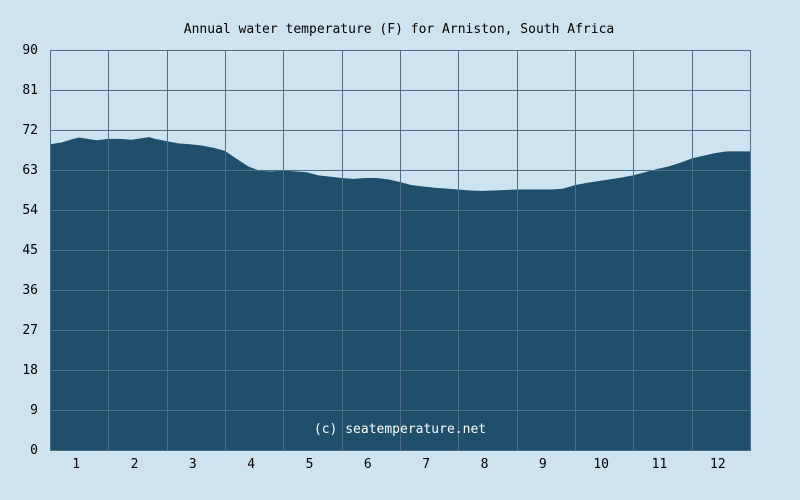 The width and height of the screenshot is (800, 500). What do you see at coordinates (34, 410) in the screenshot?
I see `y-tick-label: 9` at bounding box center [34, 410].